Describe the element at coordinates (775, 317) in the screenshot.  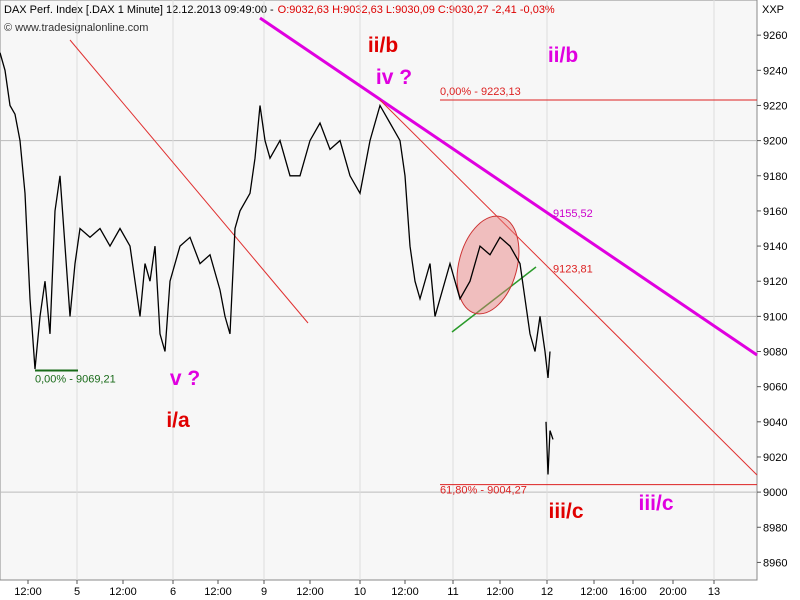
I see `y-tick-label: 9100` at that location.